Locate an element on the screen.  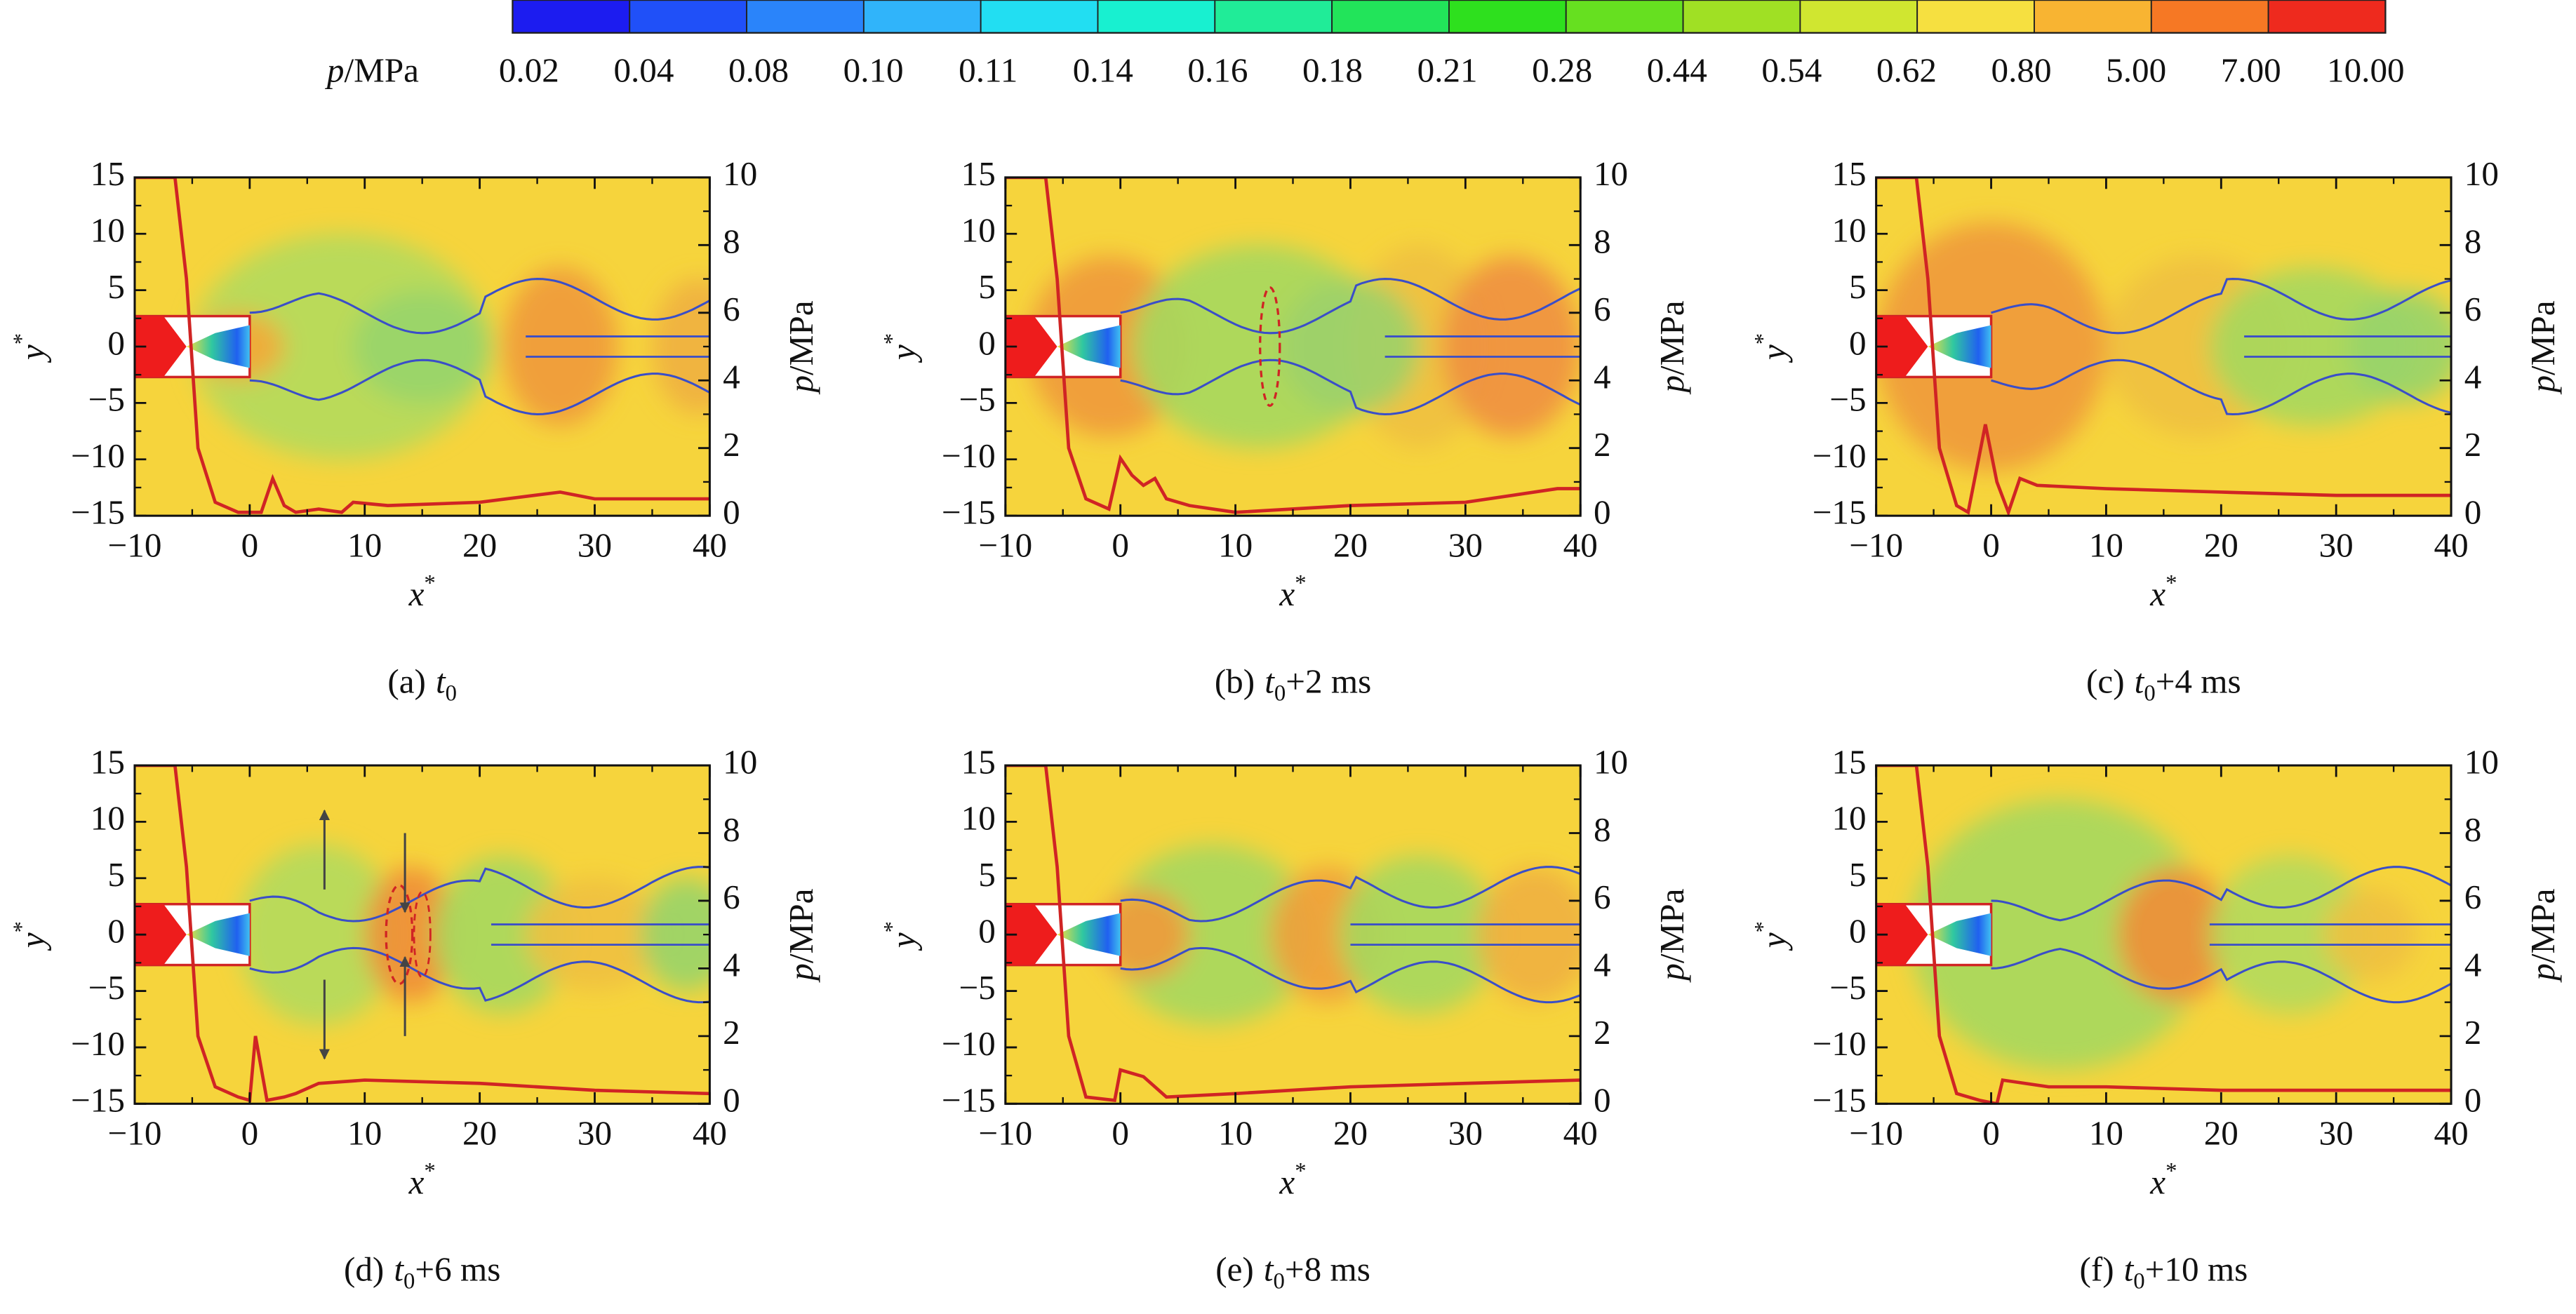
x-tick-label: 10 is located at coordinates (2106, 544).